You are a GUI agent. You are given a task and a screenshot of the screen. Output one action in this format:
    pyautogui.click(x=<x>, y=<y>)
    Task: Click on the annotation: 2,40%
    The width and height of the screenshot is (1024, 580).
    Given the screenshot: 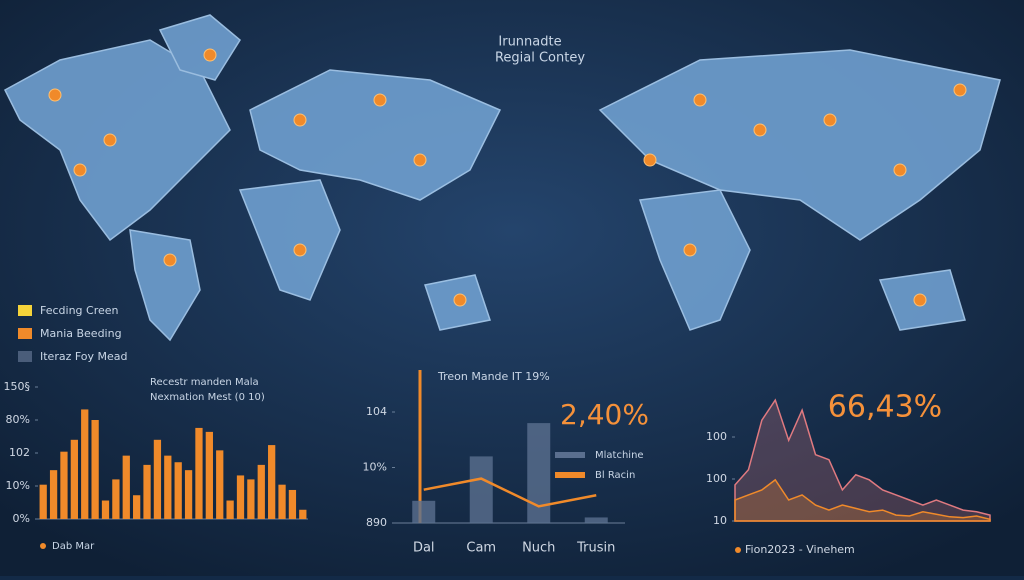 What is the action you would take?
    pyautogui.click(x=604, y=414)
    